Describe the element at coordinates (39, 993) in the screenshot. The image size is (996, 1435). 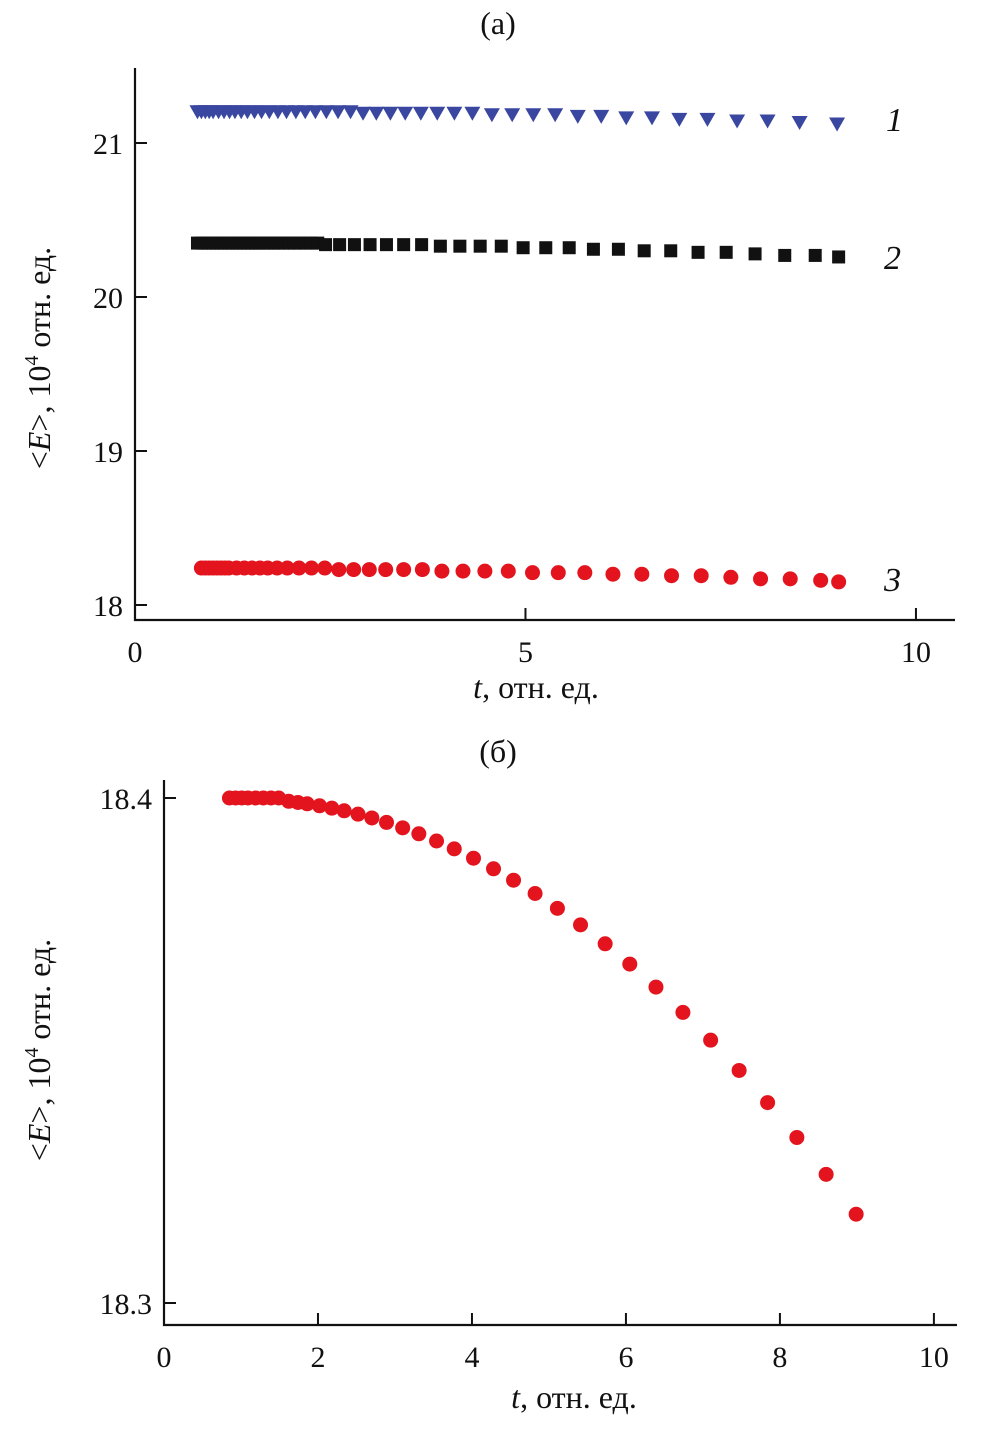
I see `panel-b-ylabel-unit: отн. ед.` at that location.